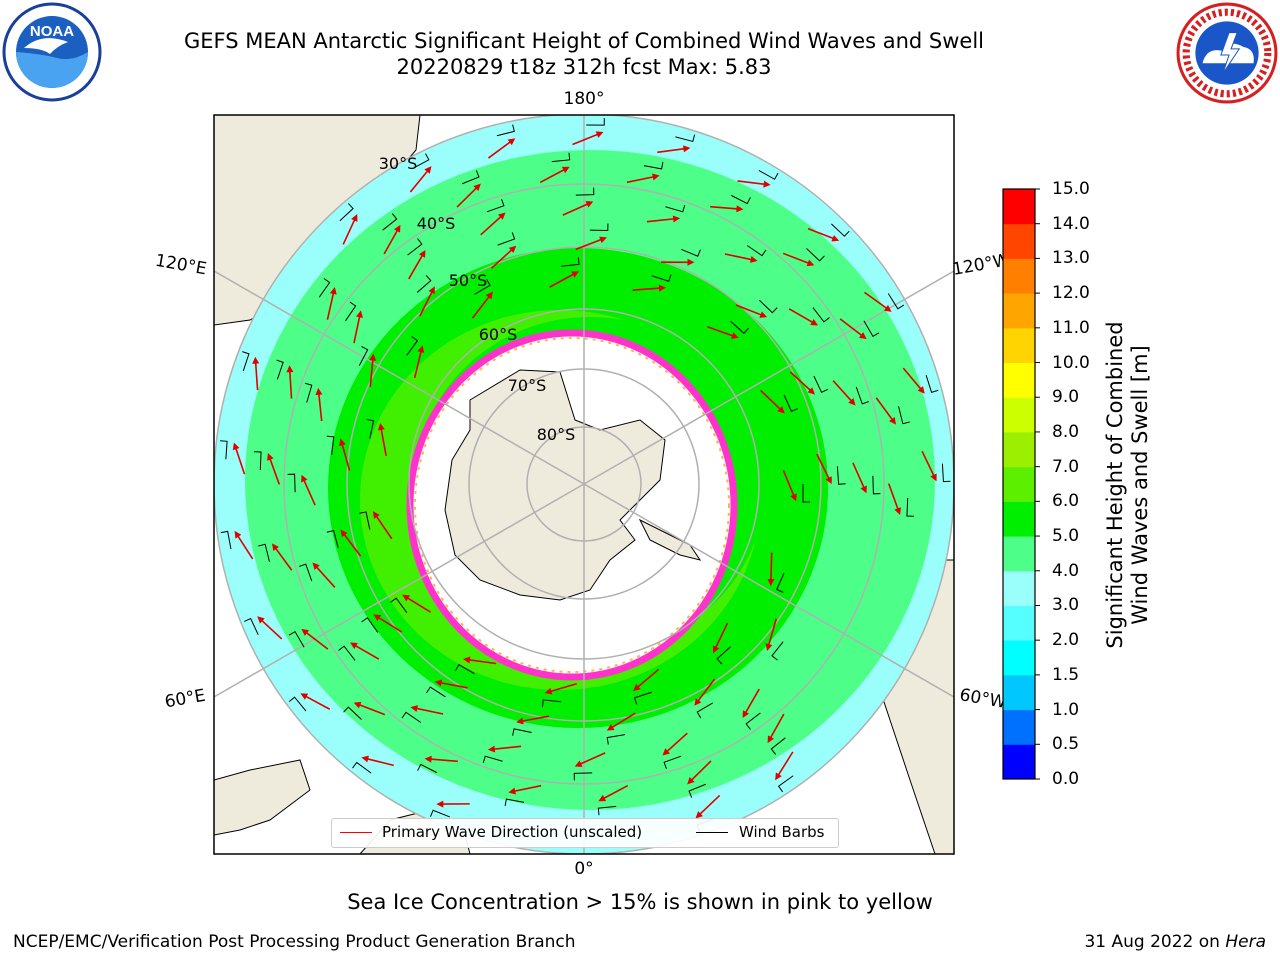  Describe the element at coordinates (782, 832) in the screenshot. I see `legend-wind-barbs: Wind Barbs` at that location.